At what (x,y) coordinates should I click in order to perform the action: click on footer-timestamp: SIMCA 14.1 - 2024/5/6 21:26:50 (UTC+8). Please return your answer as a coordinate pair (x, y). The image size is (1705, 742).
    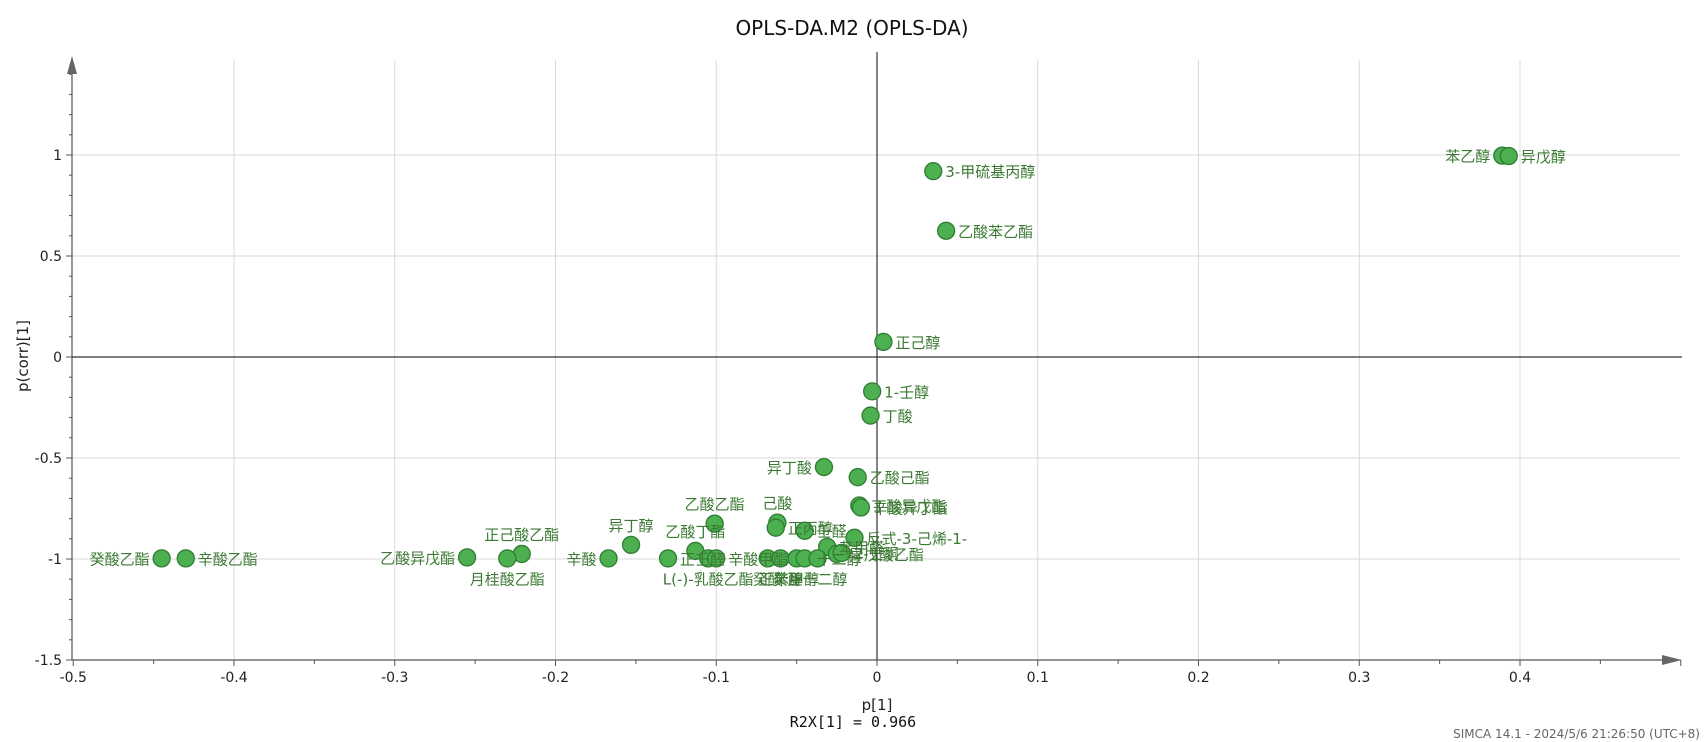
    Looking at the image, I should click on (1576, 734).